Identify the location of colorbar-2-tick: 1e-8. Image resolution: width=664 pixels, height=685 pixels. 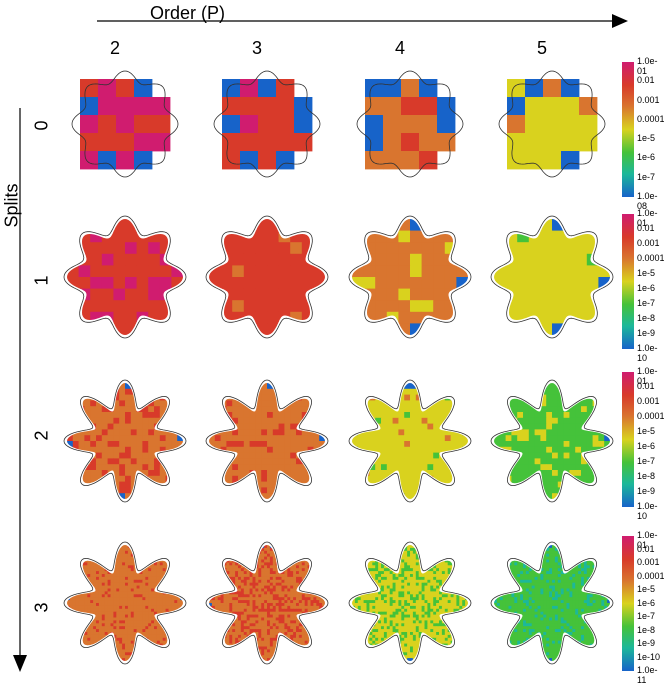
(646, 476).